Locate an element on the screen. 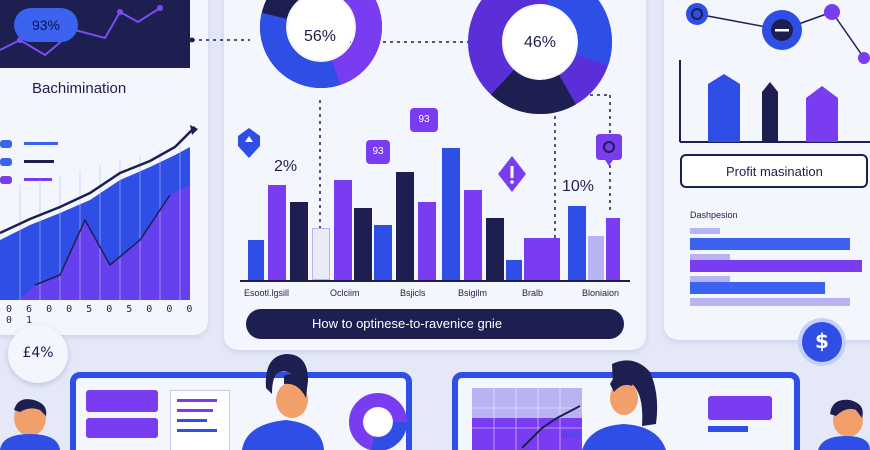 The width and height of the screenshot is (870, 450). donut-left is located at coordinates (321, 44).